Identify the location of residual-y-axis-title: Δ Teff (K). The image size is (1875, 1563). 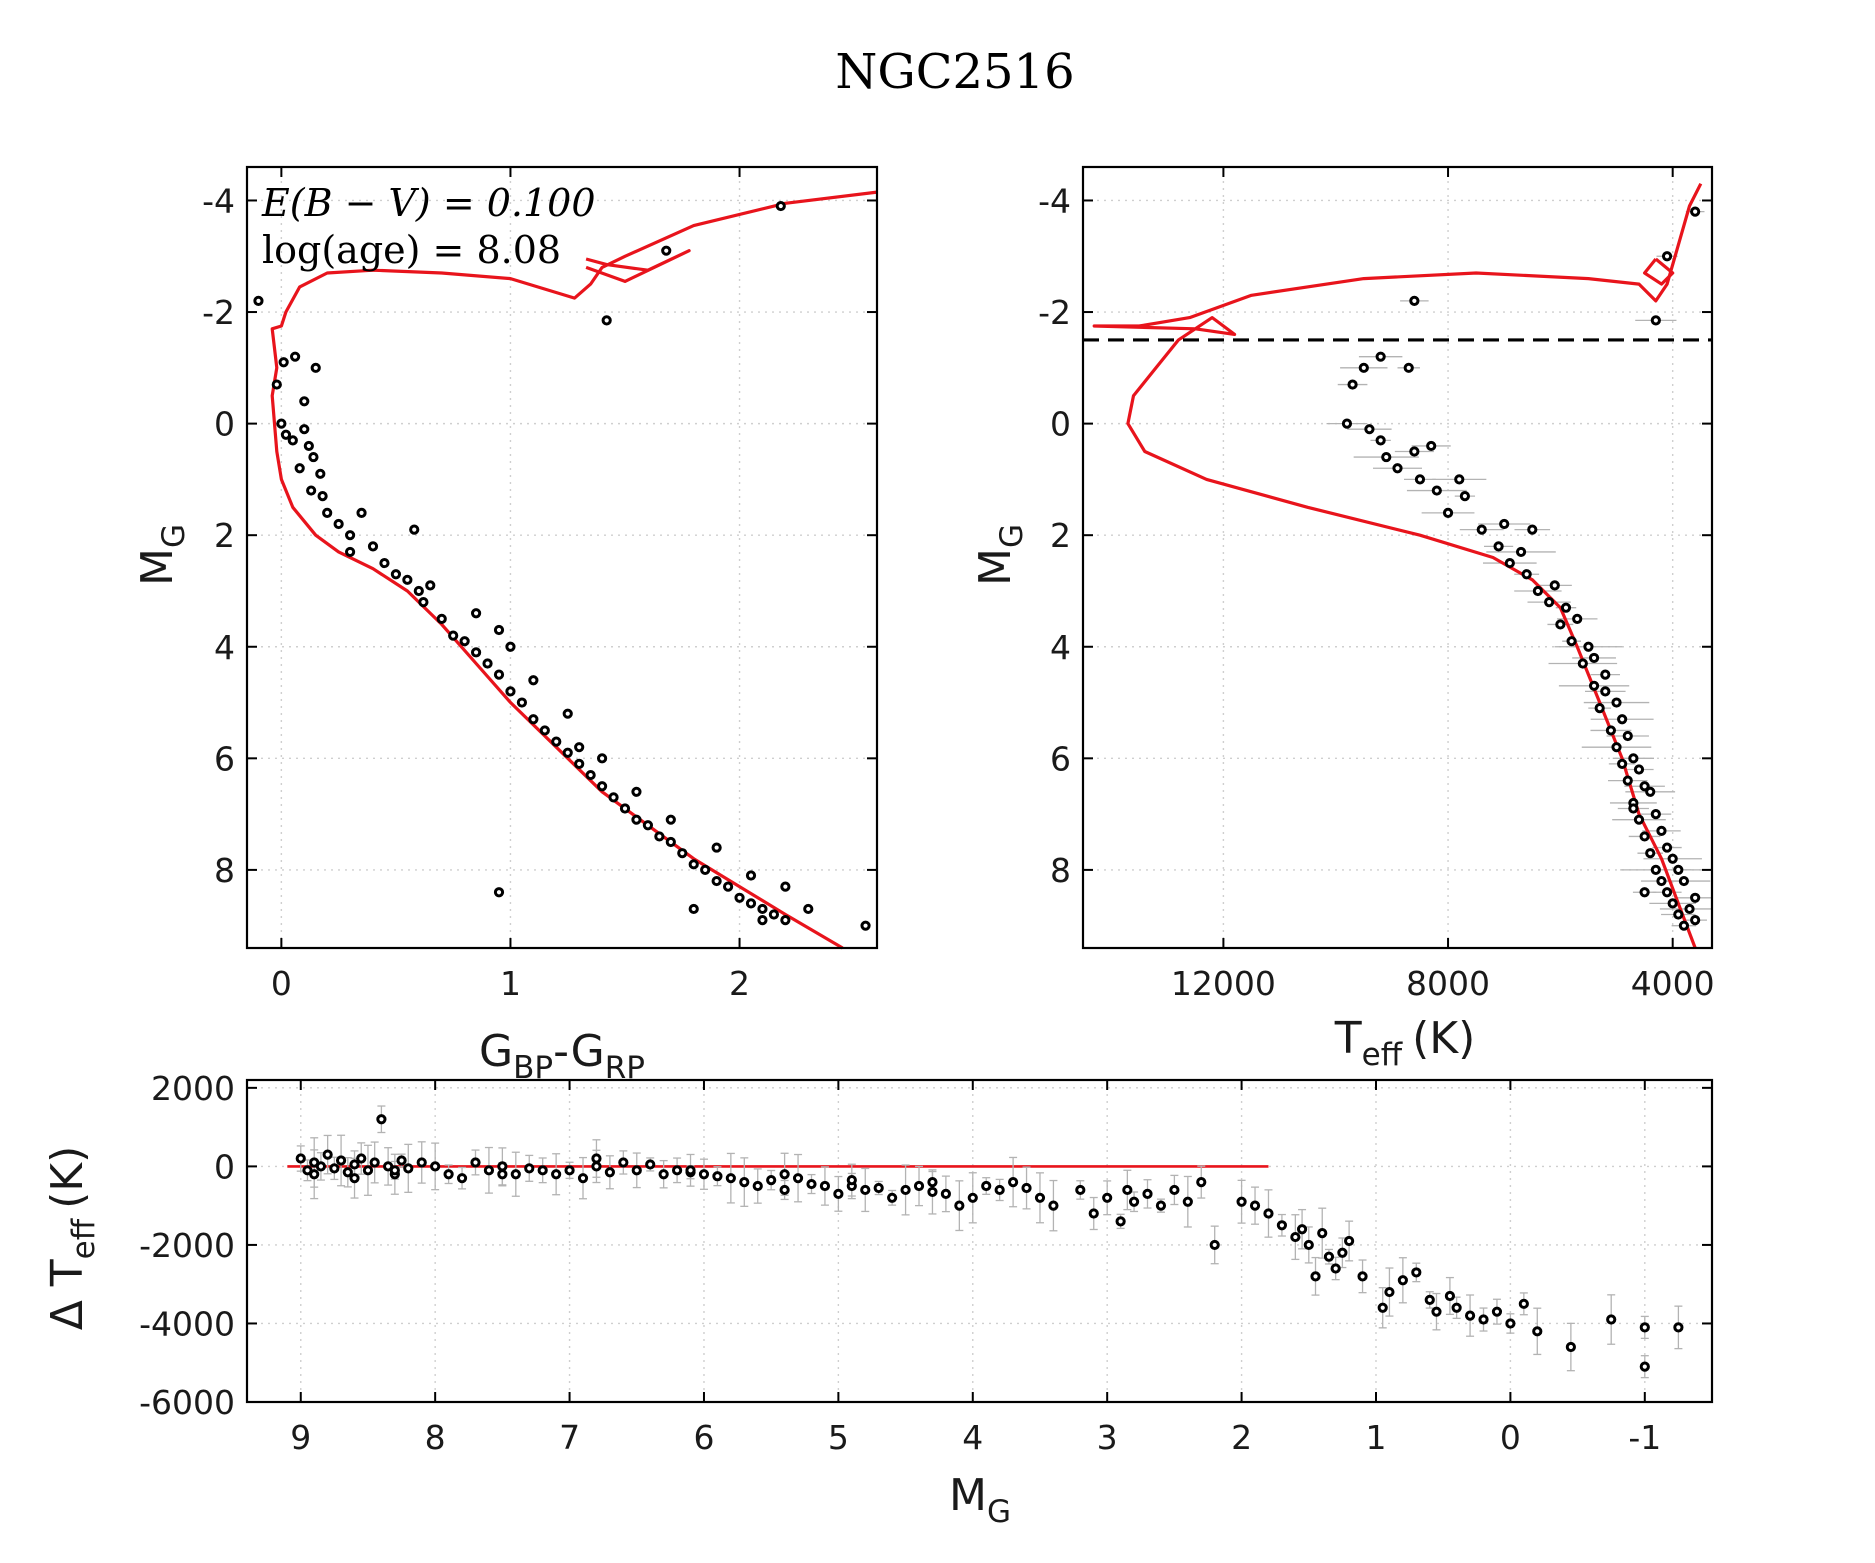
(72, 1238).